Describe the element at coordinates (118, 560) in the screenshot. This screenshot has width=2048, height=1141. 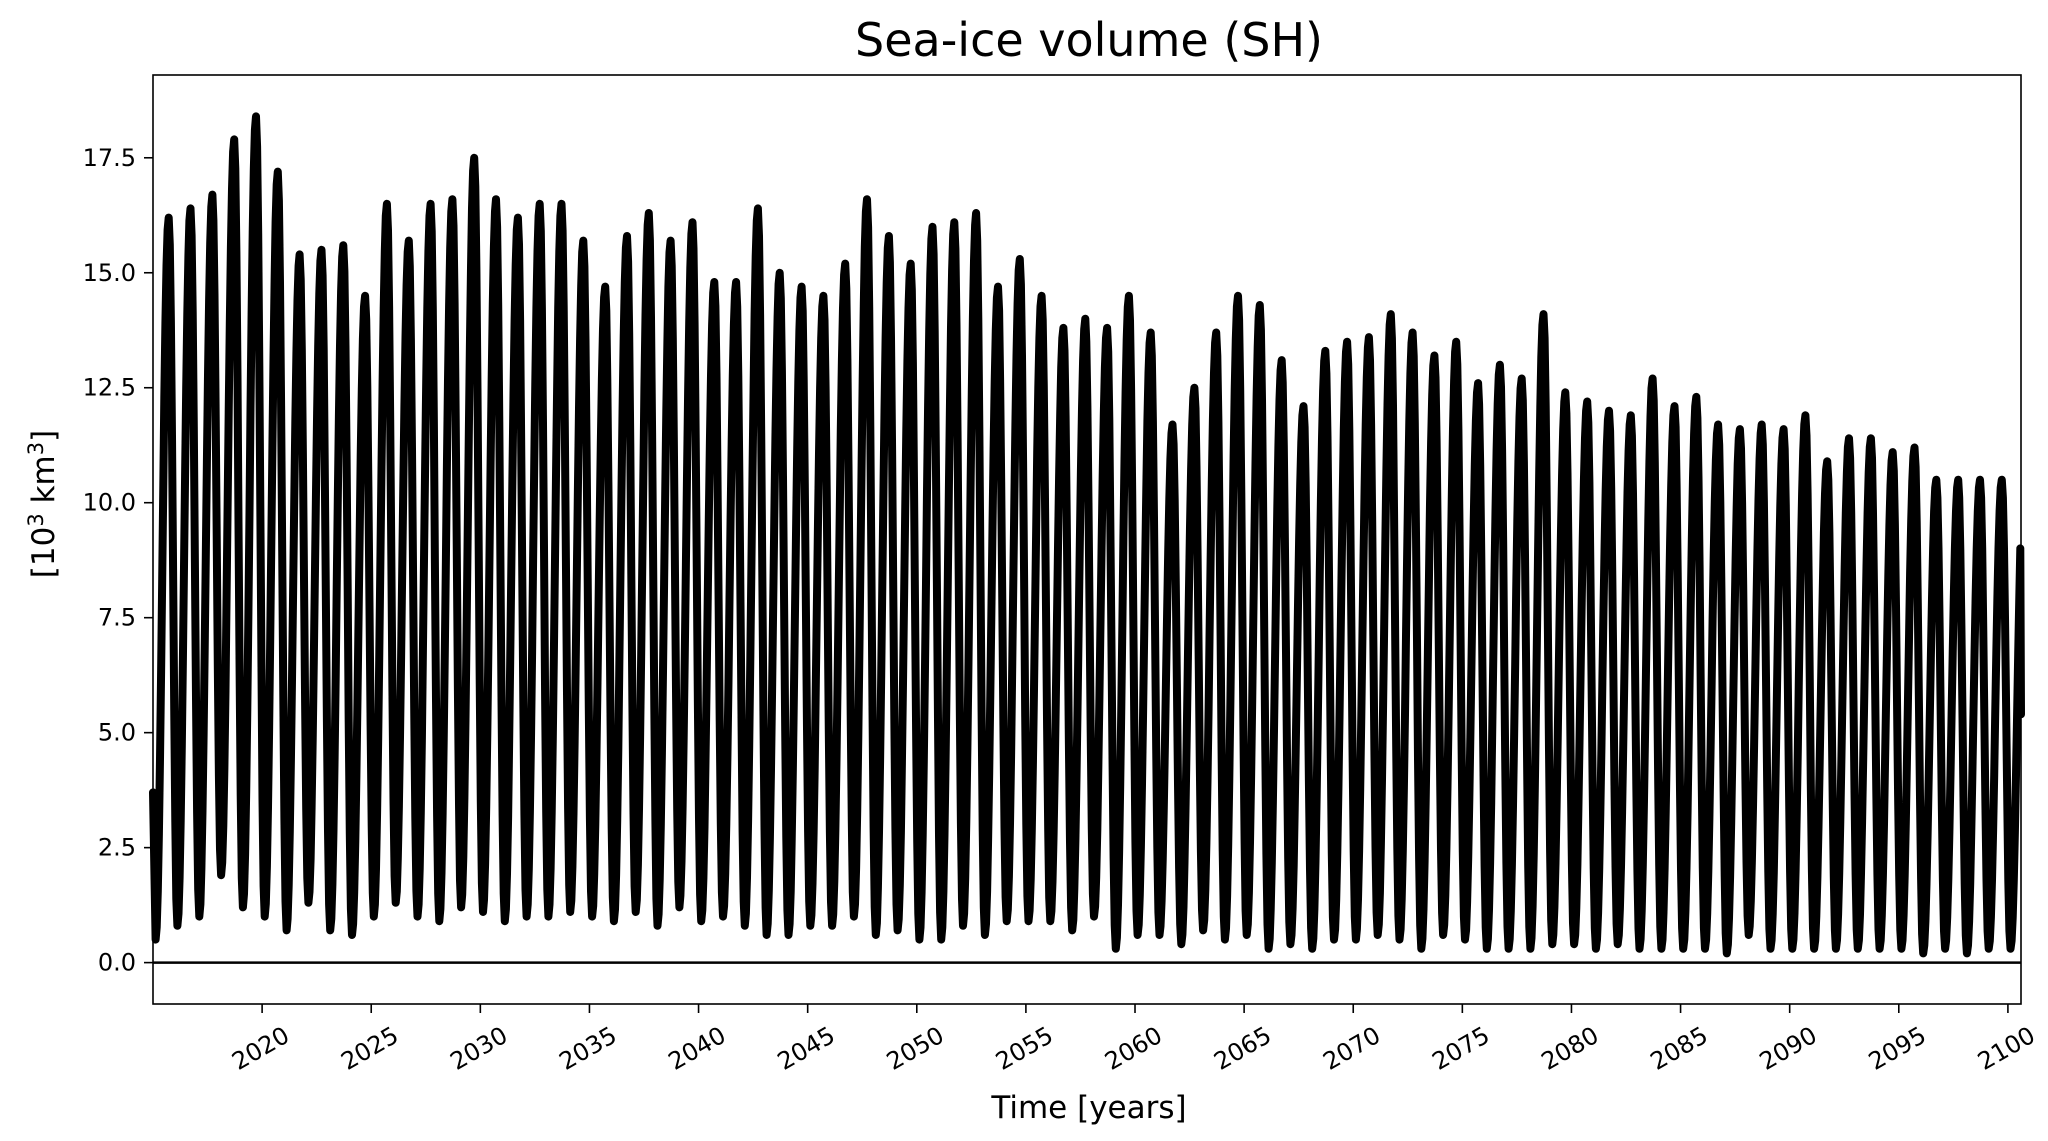
I see `y-axis-ticks: 0.0 2.5 5.0 7.5 10.0 12.5 15.0 17.5` at that location.